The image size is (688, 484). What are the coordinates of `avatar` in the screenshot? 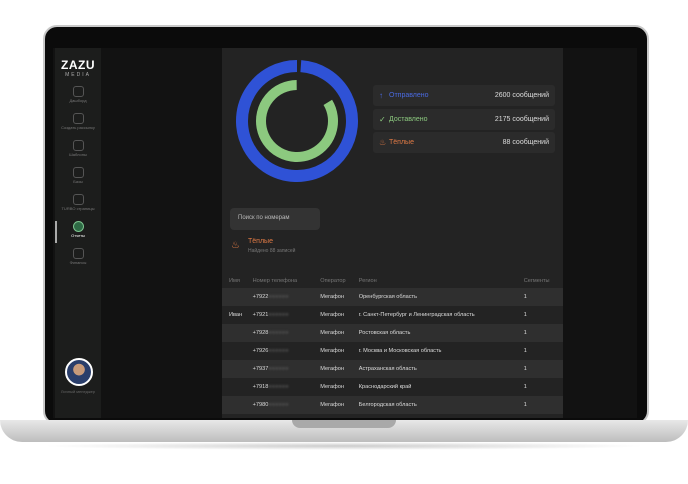 It's located at (79, 372).